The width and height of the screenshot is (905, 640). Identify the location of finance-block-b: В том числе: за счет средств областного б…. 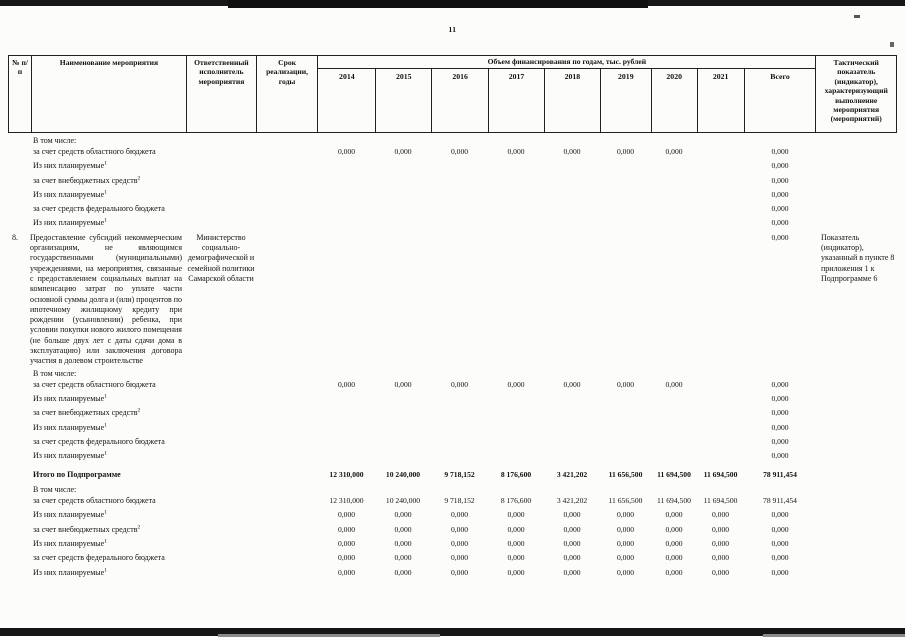
(452, 415).